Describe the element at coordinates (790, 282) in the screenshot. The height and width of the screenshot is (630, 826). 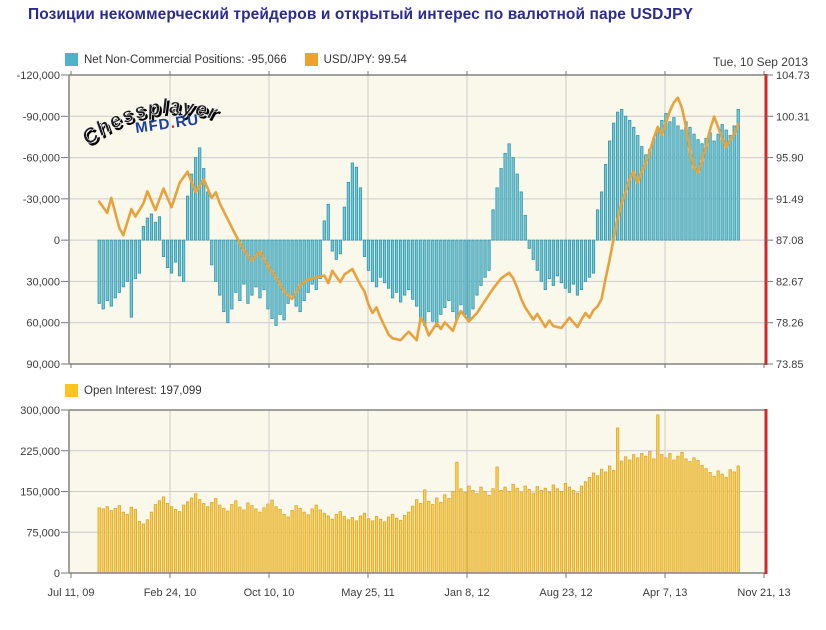
I see `svg-text: 82.67` at that location.